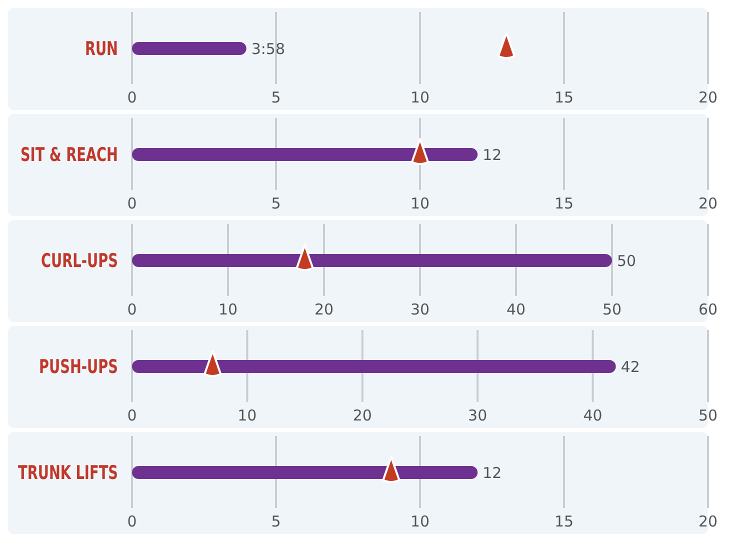  I want to click on y-tick-label: RUN, so click(101, 49).